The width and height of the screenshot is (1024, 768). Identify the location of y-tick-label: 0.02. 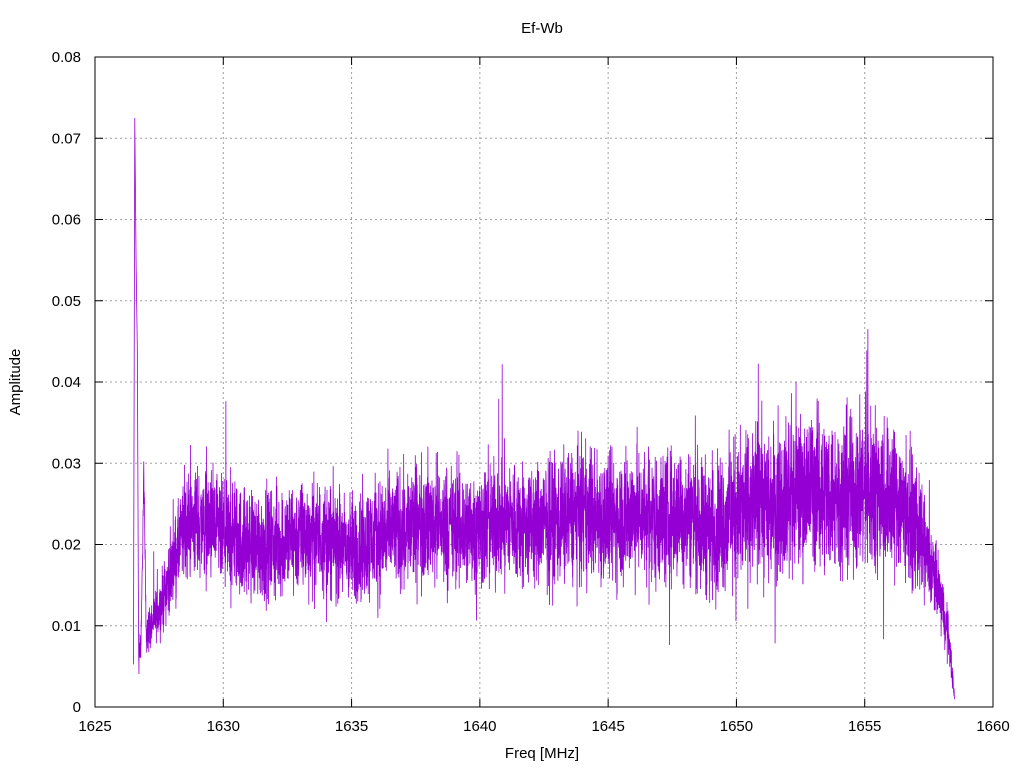
(66, 545).